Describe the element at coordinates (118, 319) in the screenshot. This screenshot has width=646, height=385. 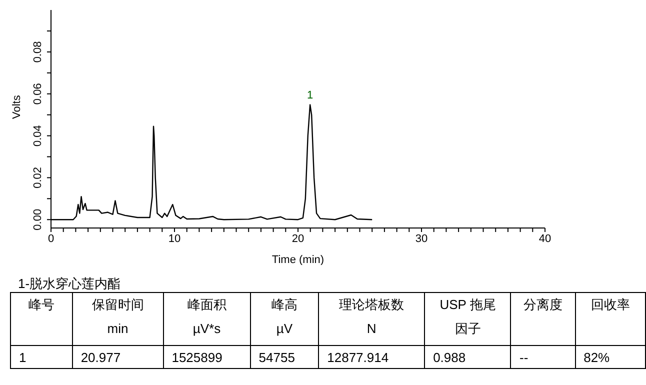
I see `text: 保留时间 min` at that location.